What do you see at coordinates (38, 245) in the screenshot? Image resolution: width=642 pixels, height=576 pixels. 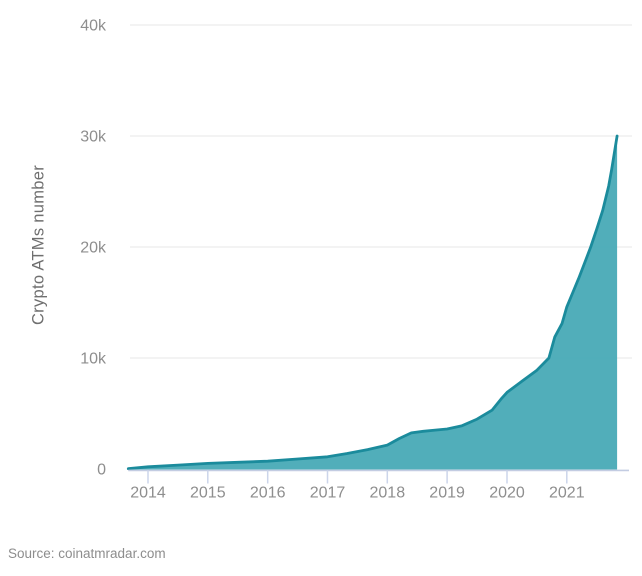 I see `y-axis-title: Crypto ATMs number` at bounding box center [38, 245].